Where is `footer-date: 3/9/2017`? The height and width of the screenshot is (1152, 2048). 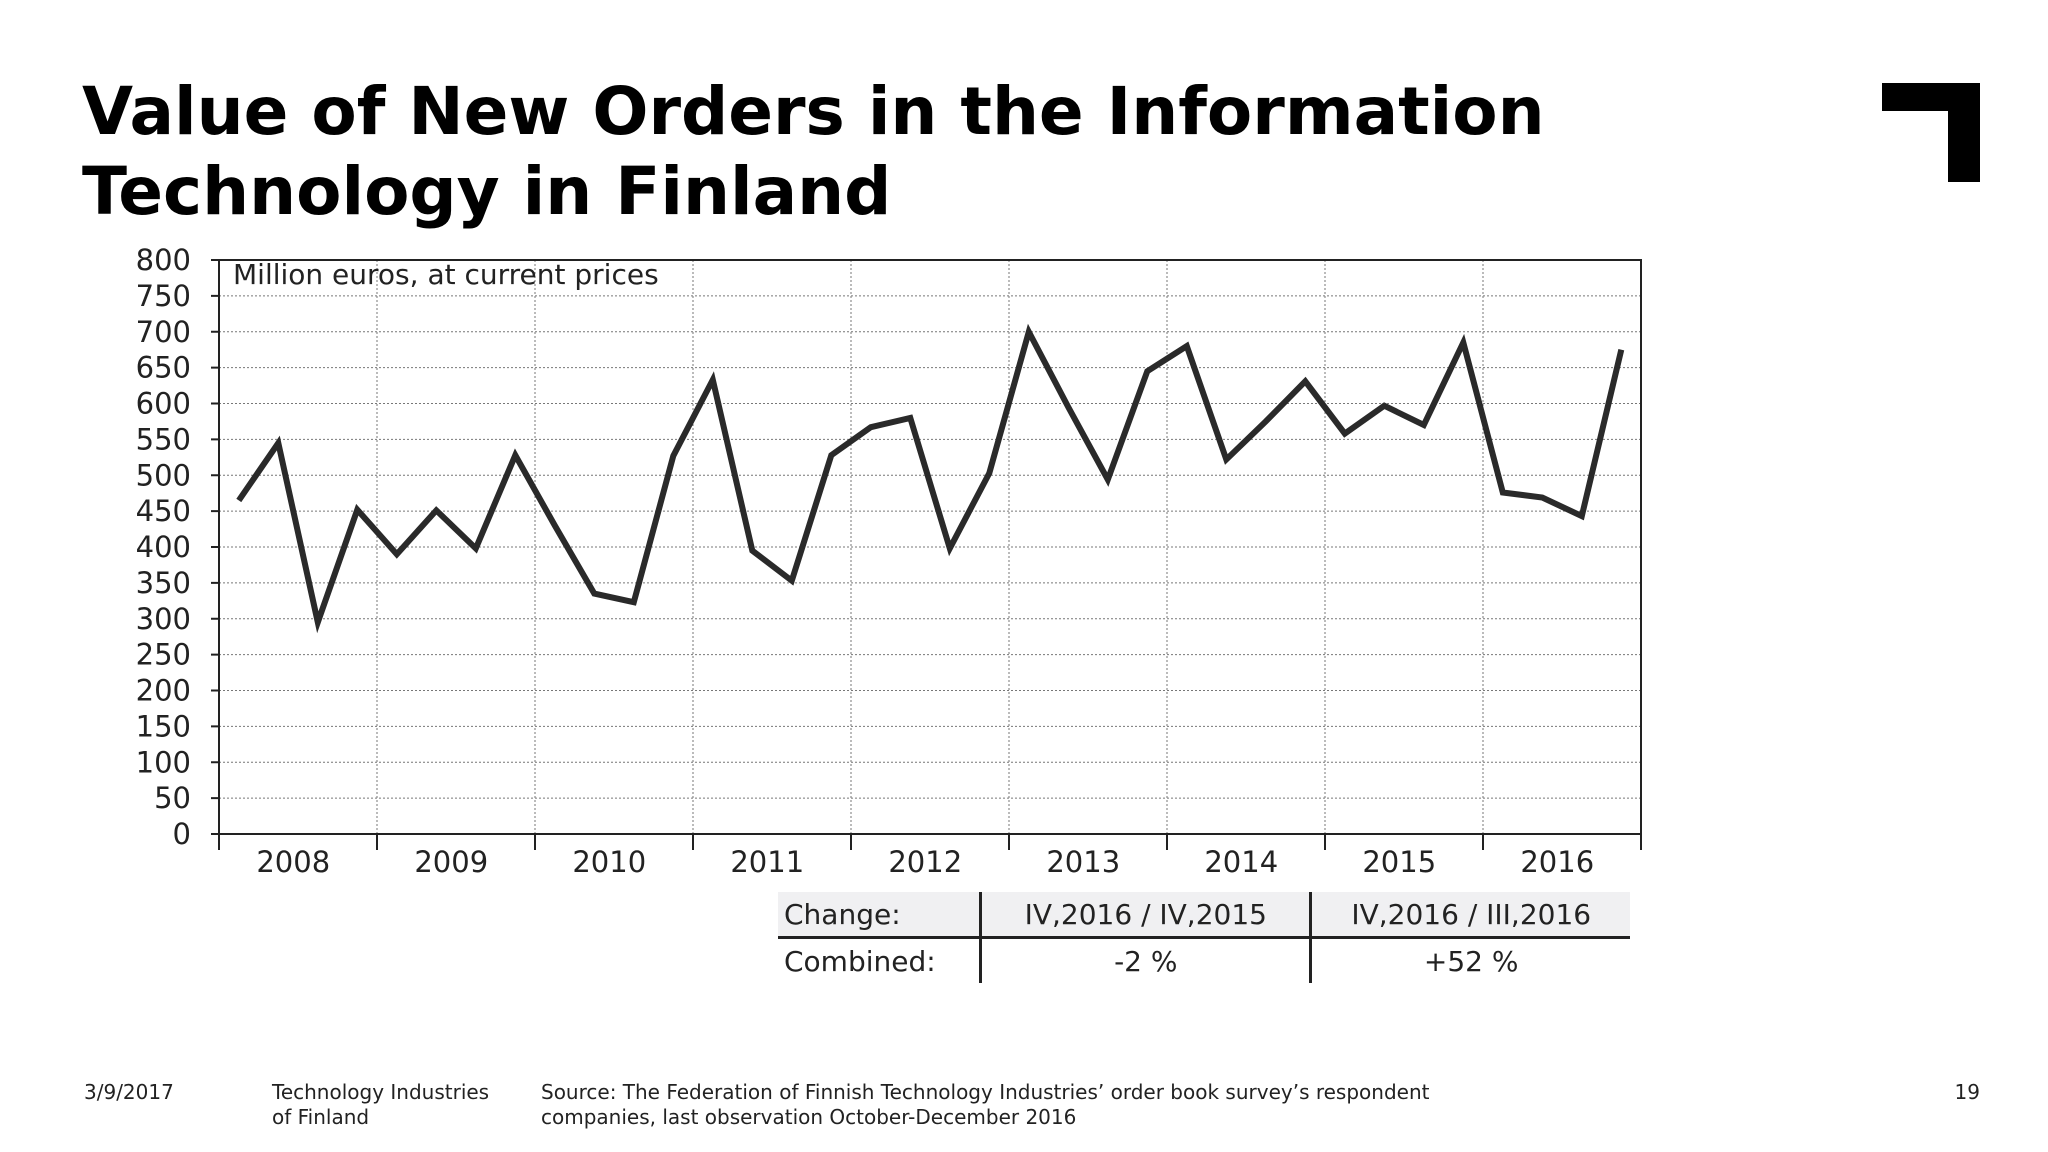 footer-date: 3/9/2017 is located at coordinates (129, 1092).